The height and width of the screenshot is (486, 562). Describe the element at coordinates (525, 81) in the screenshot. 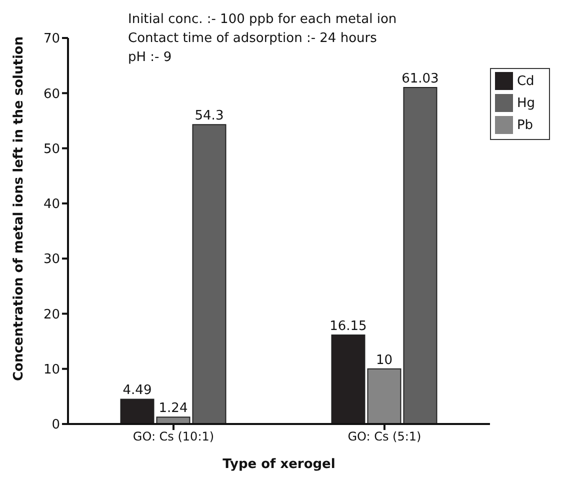

I see `legend-label: Cd` at that location.